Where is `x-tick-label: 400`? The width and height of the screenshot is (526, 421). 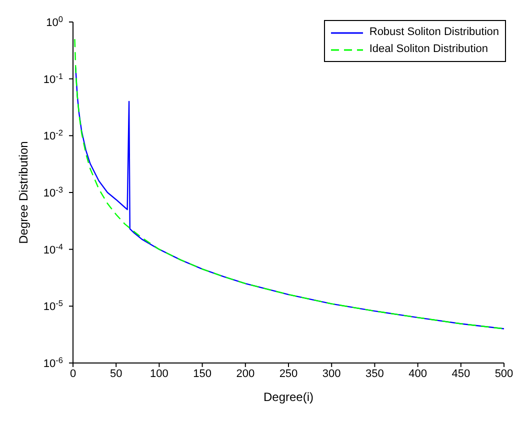 x-tick-label: 400 is located at coordinates (417, 374).